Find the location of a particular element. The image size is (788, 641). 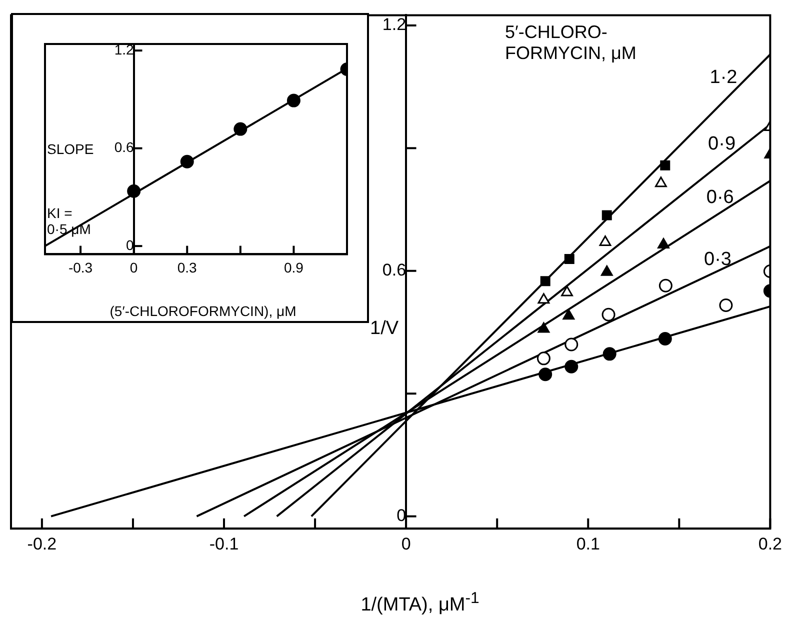

series-label: 0·3 is located at coordinates (718, 259).